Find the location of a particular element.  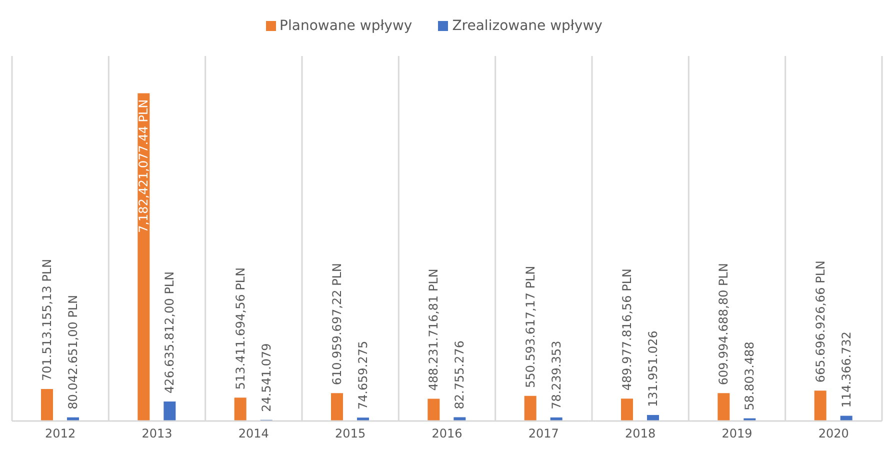

x-tick-label: 2014 is located at coordinates (253, 433).